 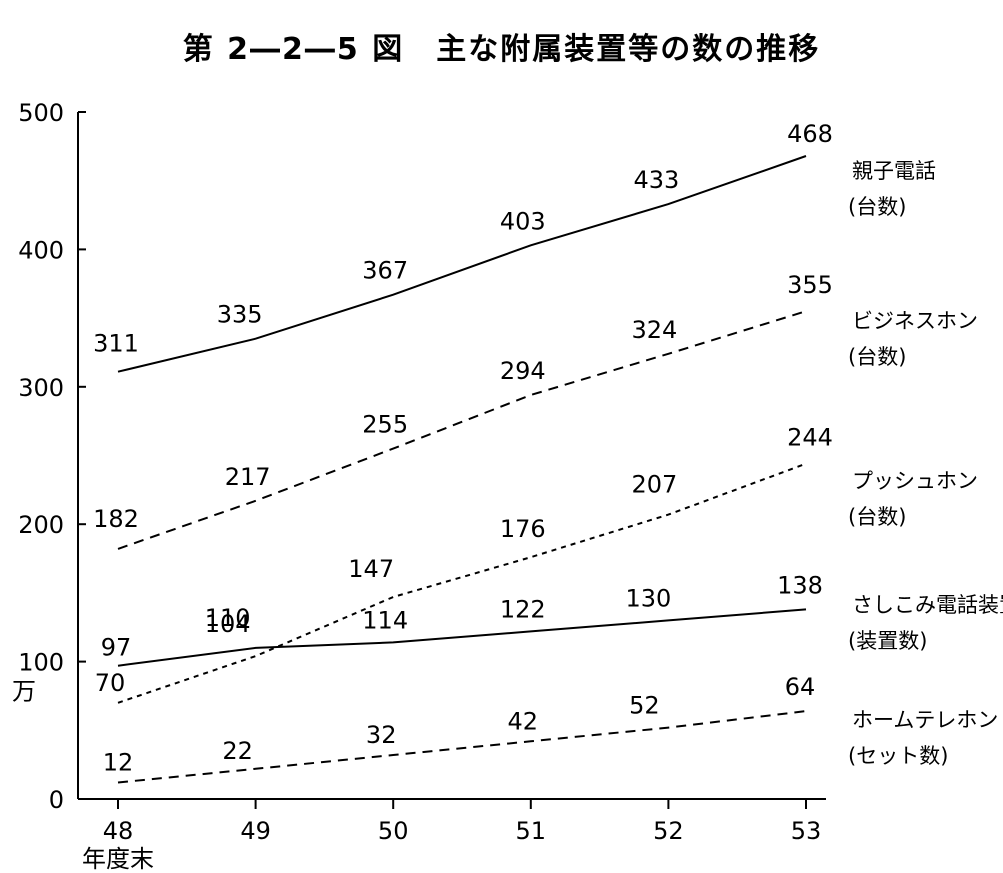 What do you see at coordinates (800, 687) in the screenshot?
I see `data-label: 64` at bounding box center [800, 687].